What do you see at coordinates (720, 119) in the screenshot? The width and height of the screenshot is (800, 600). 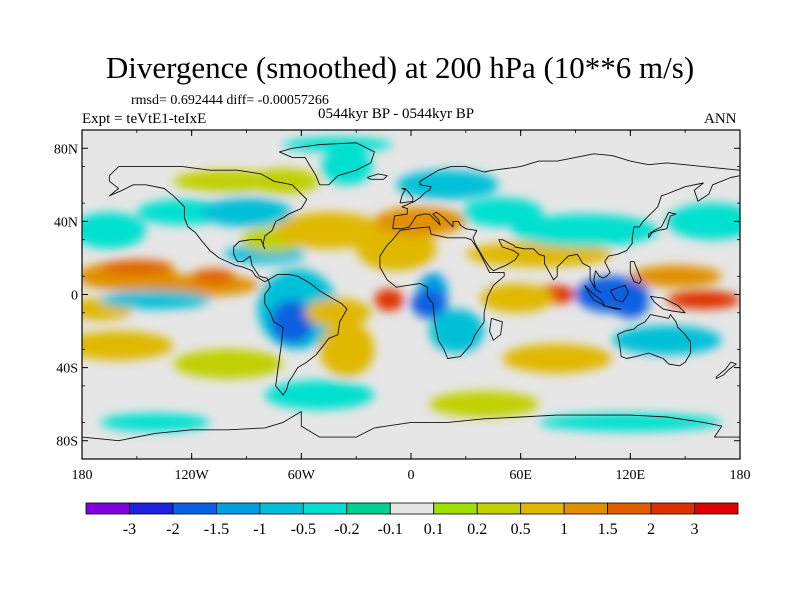 I see `season-label: ANN` at bounding box center [720, 119].